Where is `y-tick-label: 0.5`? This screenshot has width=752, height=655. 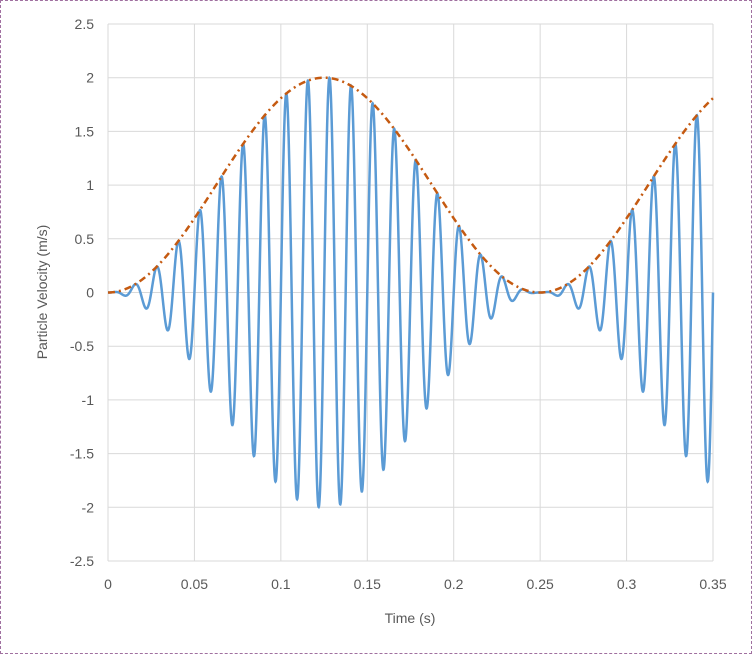
y-tick-label: 0.5 is located at coordinates (85, 239).